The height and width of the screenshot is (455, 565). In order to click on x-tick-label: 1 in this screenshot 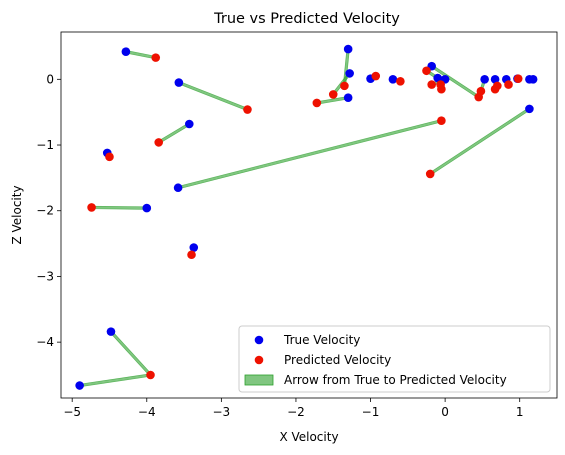, I will do `click(520, 412)`.